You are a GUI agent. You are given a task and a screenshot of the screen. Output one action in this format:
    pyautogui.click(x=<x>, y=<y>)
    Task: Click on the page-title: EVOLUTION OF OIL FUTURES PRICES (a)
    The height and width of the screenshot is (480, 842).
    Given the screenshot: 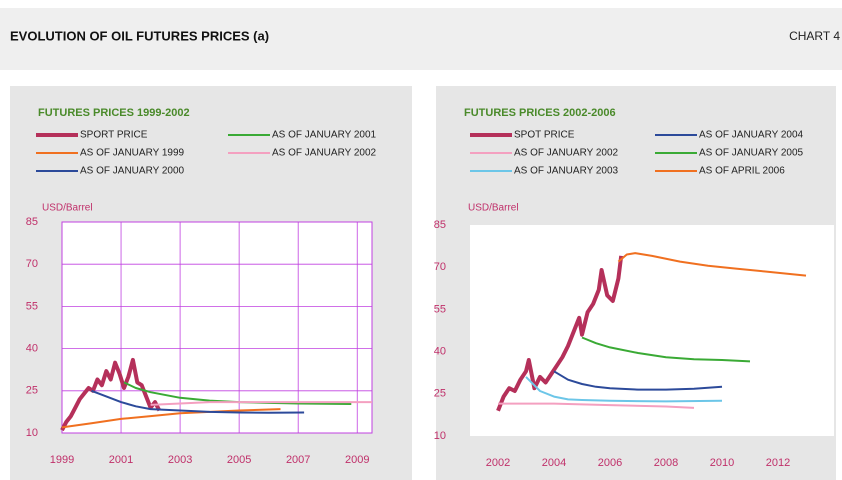 What is the action you would take?
    pyautogui.click(x=139, y=35)
    